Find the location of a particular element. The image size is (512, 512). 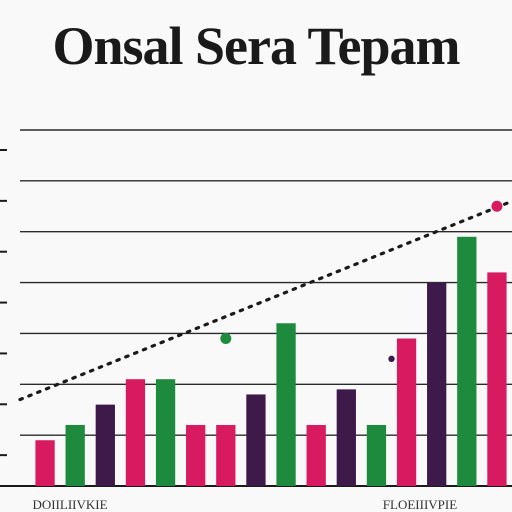

label-layer: DOIILIIVKIE FLOEIIIVPIE is located at coordinates (244, 504).